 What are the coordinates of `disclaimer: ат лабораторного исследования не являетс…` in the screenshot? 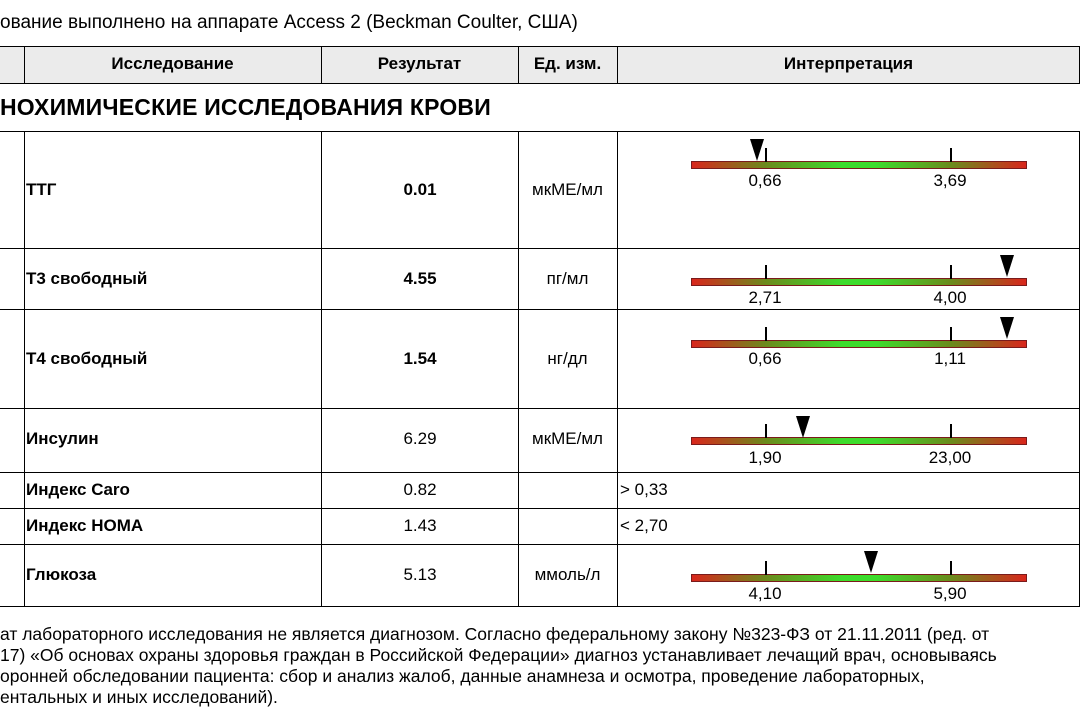 It's located at (540, 666).